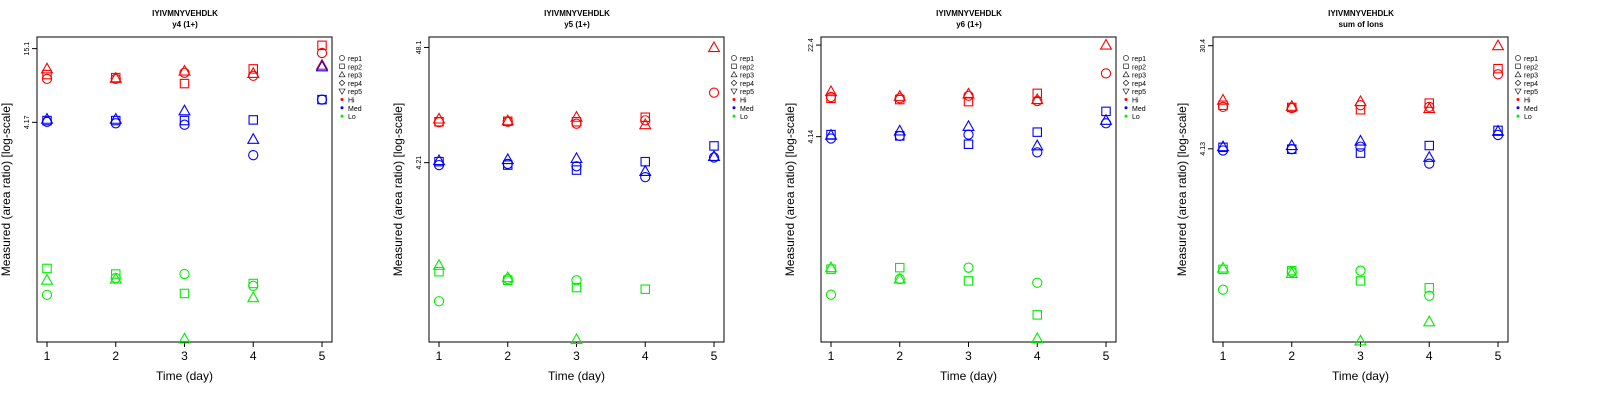 This screenshot has width=1600, height=405. Describe the element at coordinates (747, 76) in the screenshot. I see `legend-label-rep3: rep3` at that location.